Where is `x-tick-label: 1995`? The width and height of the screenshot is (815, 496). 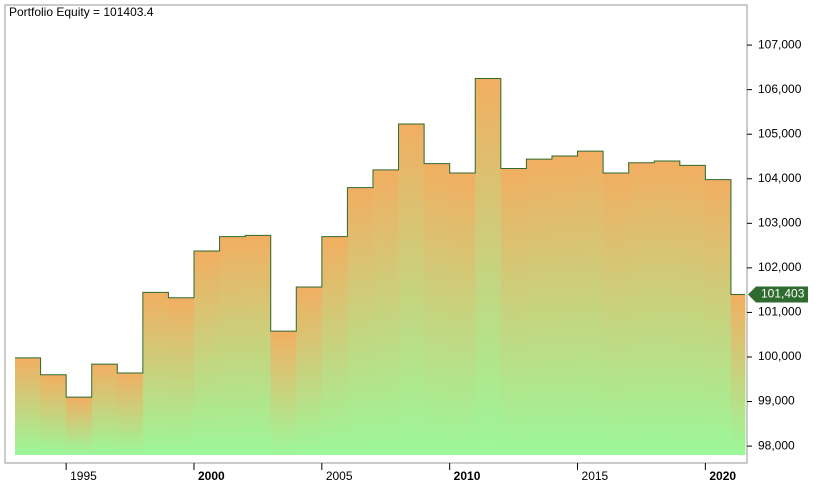
x-tick-label: 1995 is located at coordinates (83, 476).